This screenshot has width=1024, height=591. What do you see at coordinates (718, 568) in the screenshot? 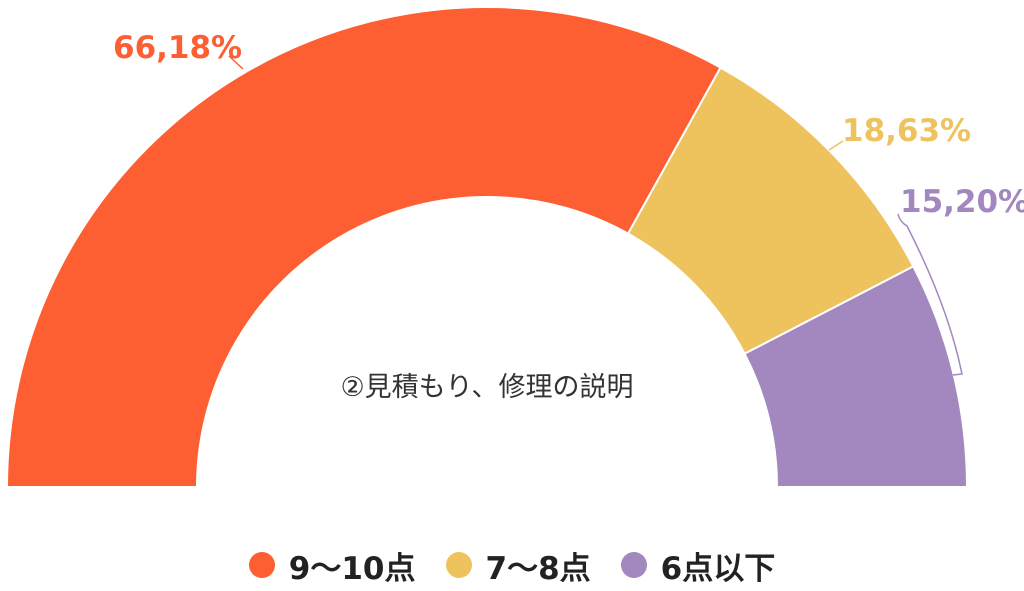
I see `legend-label-2: 6点以下` at bounding box center [718, 568].